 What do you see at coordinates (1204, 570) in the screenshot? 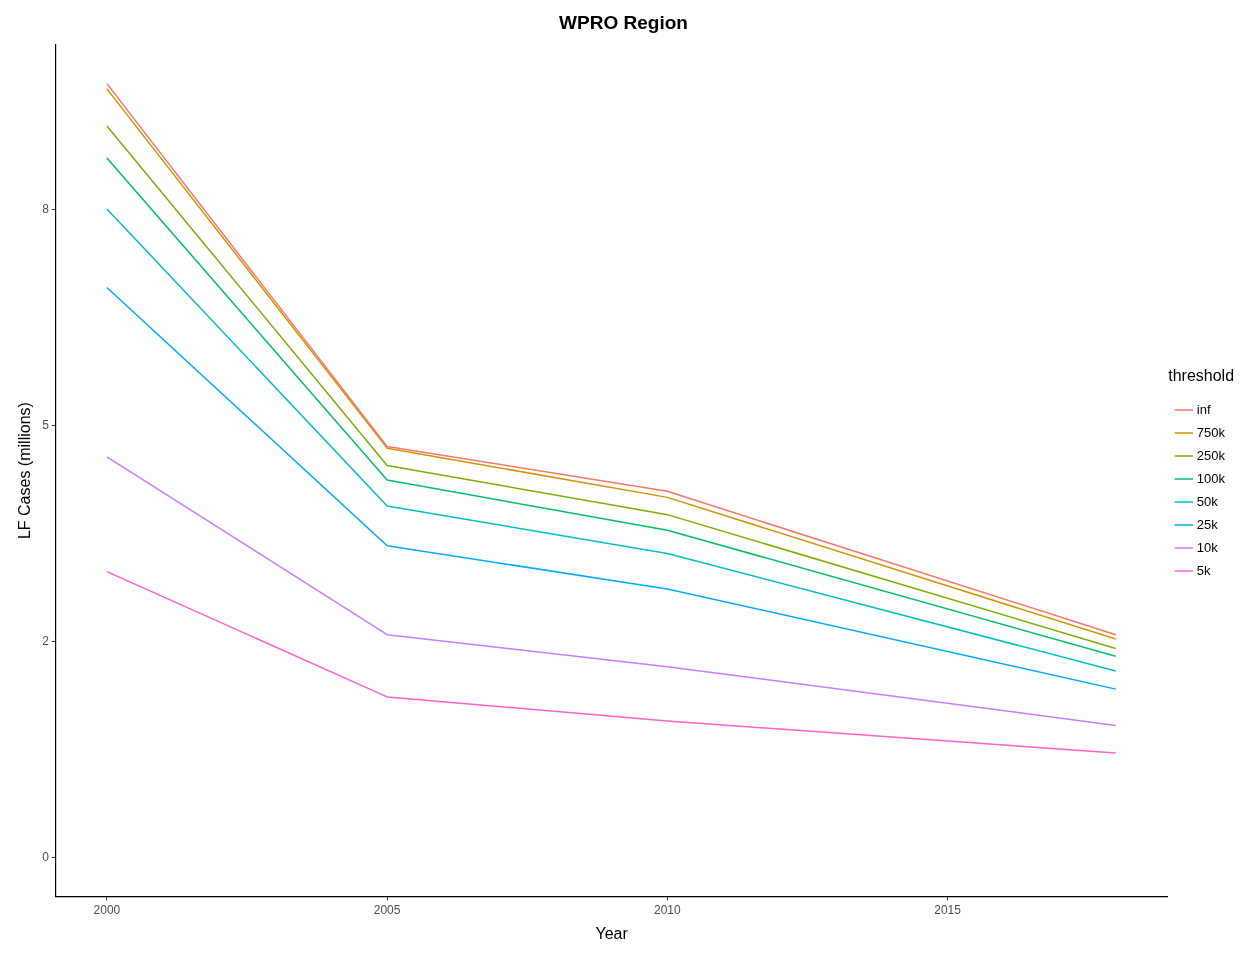
I see `legend-label: 5k` at bounding box center [1204, 570].